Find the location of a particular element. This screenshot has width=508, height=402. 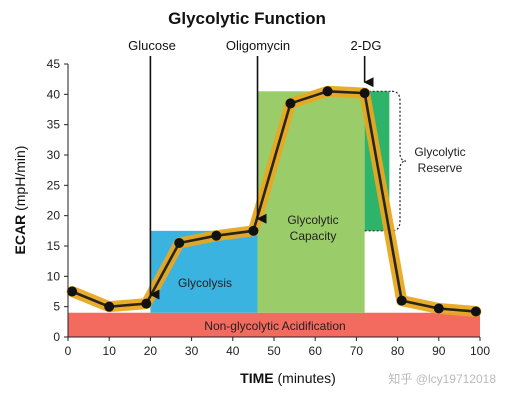

x-axis-label-rest: (minutes) is located at coordinates (305, 378).